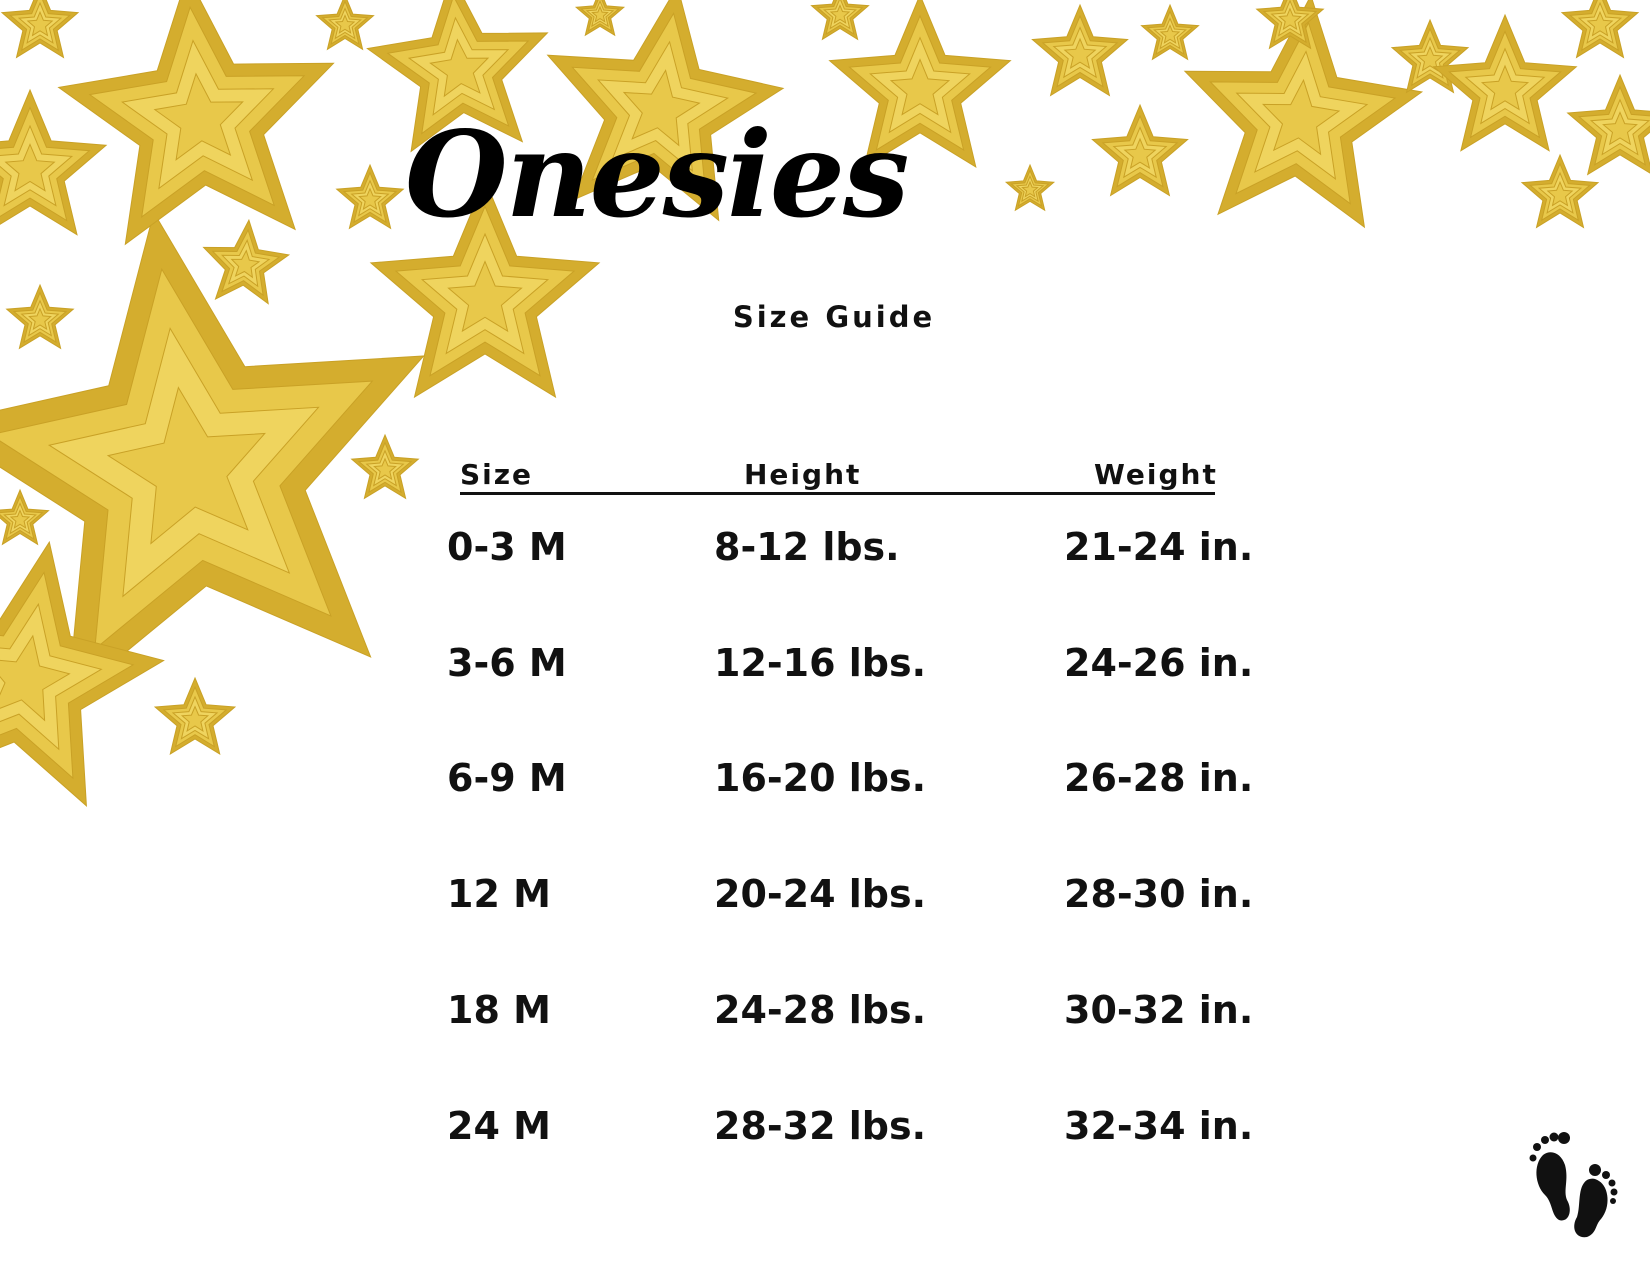  What do you see at coordinates (507, 778) in the screenshot?
I see `cell-size: 6-9 M` at bounding box center [507, 778].